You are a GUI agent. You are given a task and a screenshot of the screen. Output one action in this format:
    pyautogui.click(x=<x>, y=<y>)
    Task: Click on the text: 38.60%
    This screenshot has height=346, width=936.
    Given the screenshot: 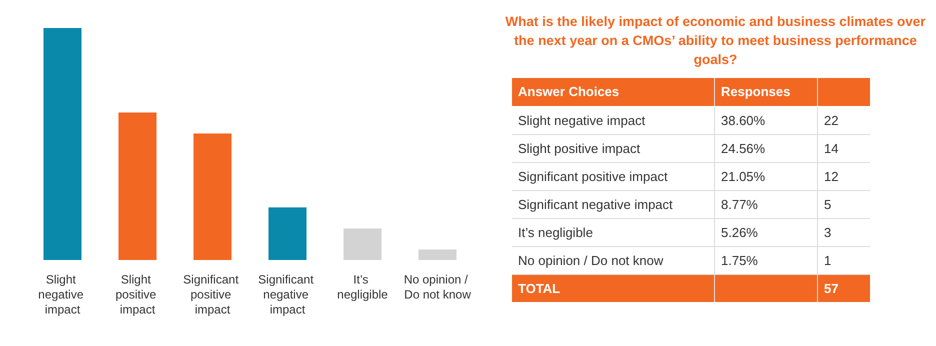 What is the action you would take?
    pyautogui.click(x=766, y=120)
    